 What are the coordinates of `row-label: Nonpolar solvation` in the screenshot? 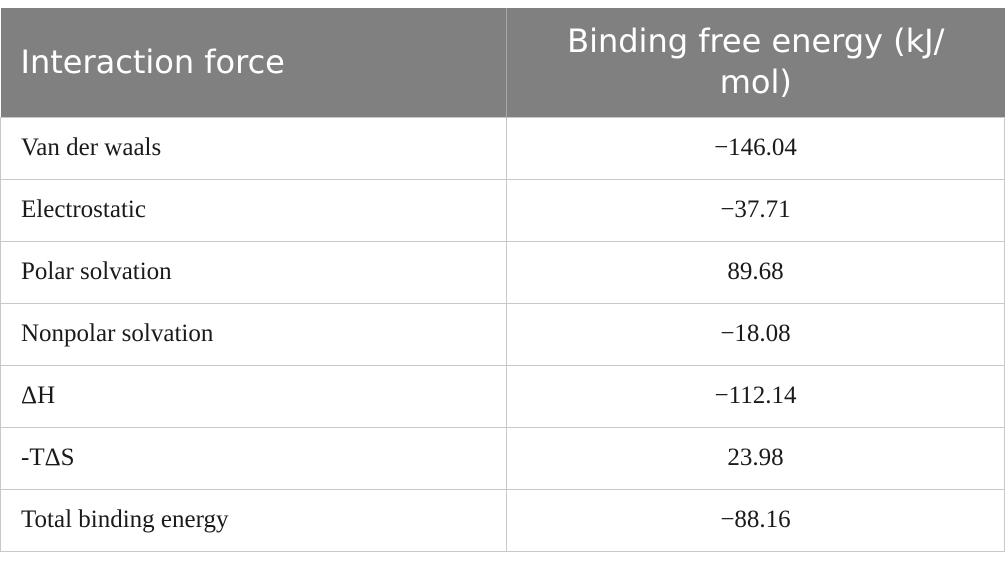 It's located at (253, 334).